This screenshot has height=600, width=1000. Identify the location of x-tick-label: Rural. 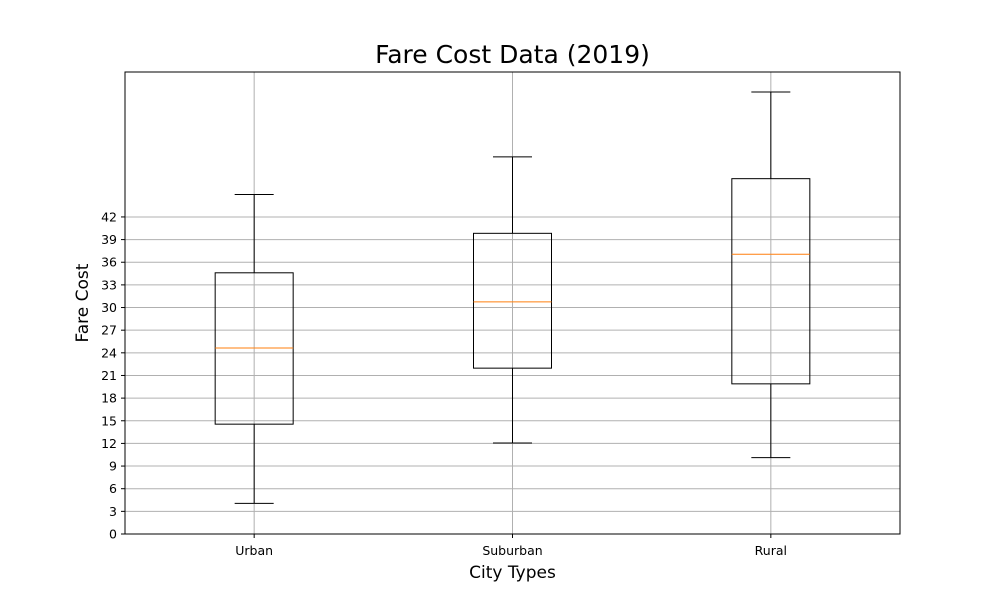
(771, 550).